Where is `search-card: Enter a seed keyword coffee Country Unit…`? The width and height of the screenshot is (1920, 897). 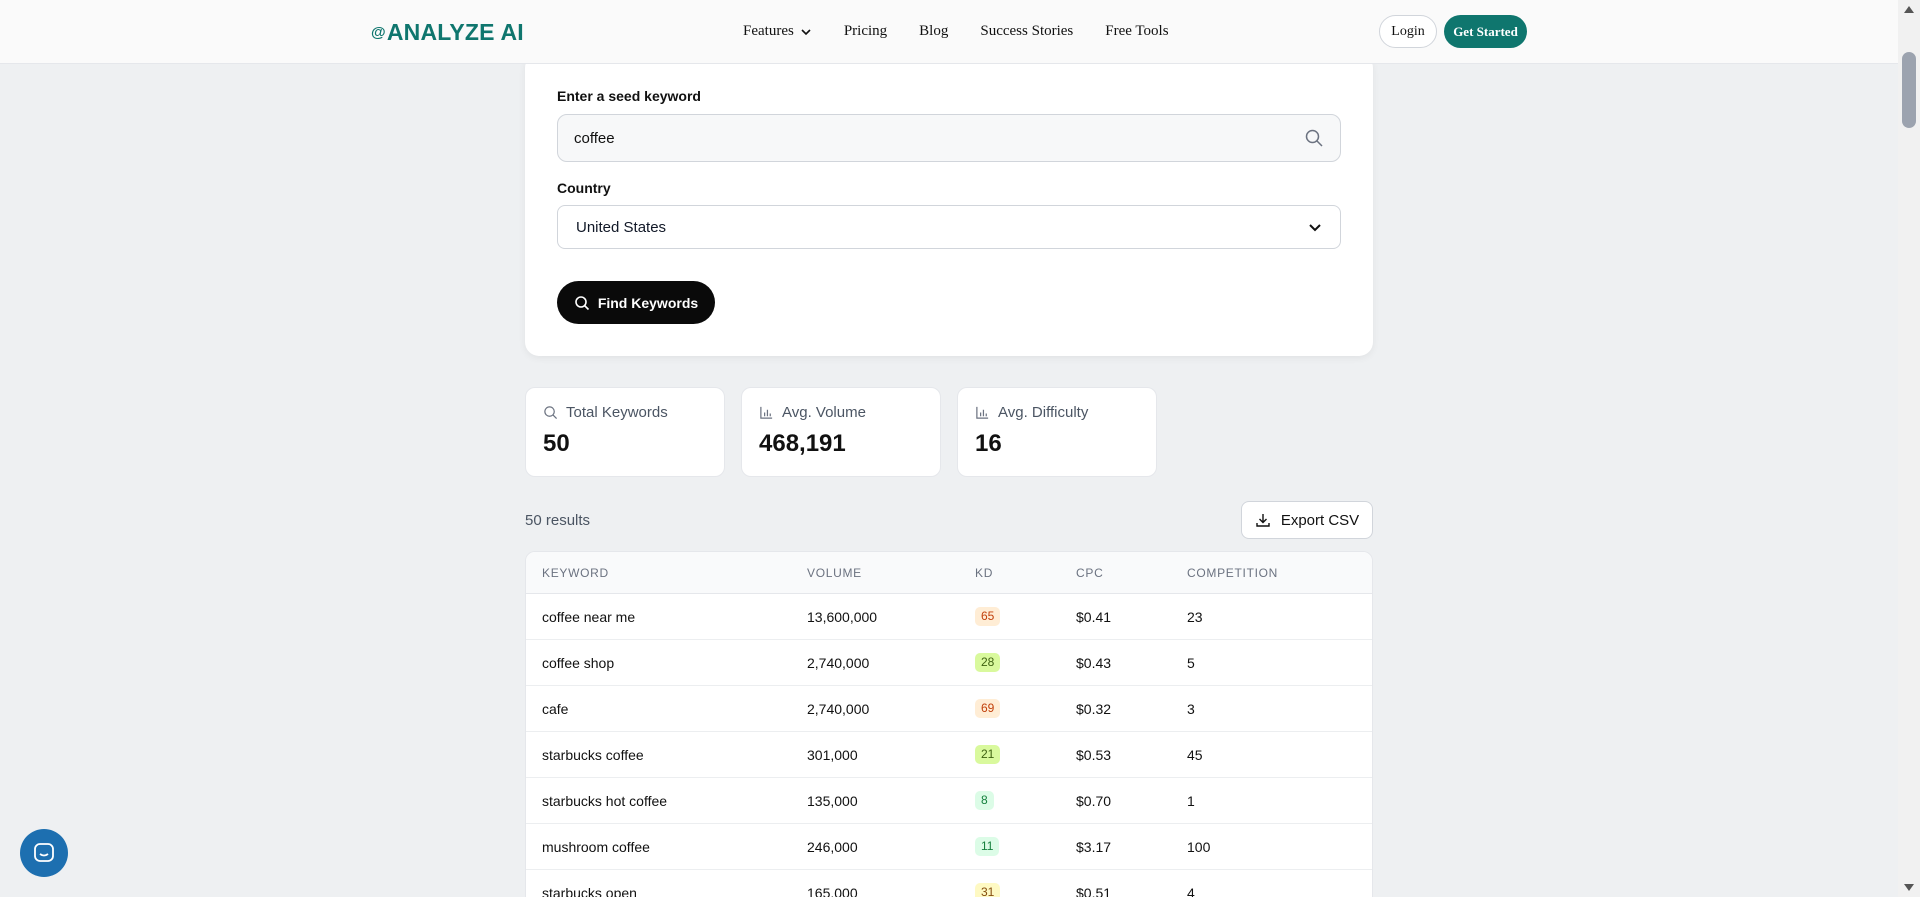
search-card: Enter a seed keyword coffee Country Unit… is located at coordinates (949, 205).